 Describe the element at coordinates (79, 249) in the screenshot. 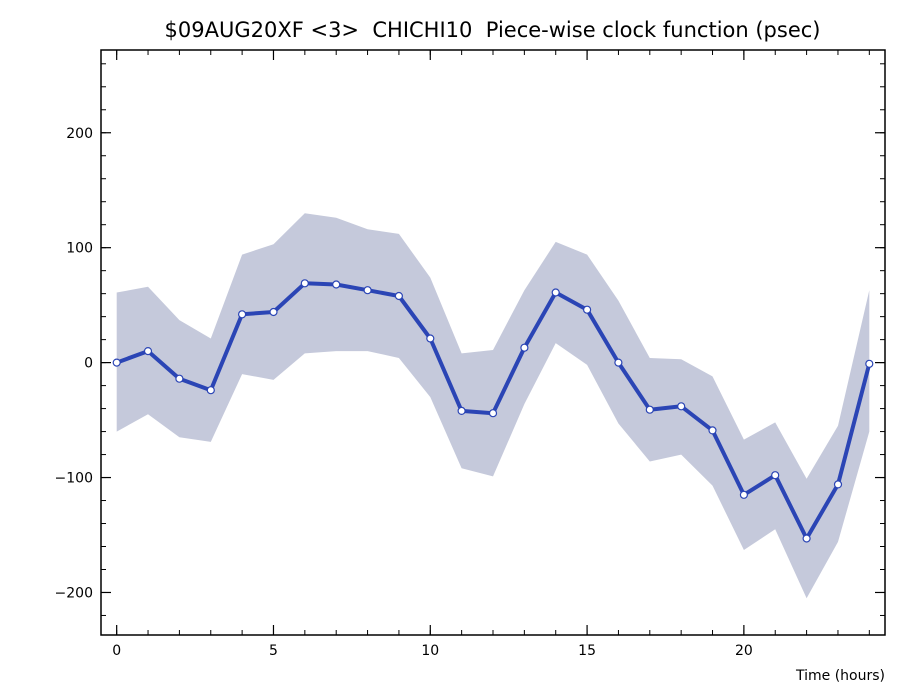

I see `y-tick-label: 100` at that location.